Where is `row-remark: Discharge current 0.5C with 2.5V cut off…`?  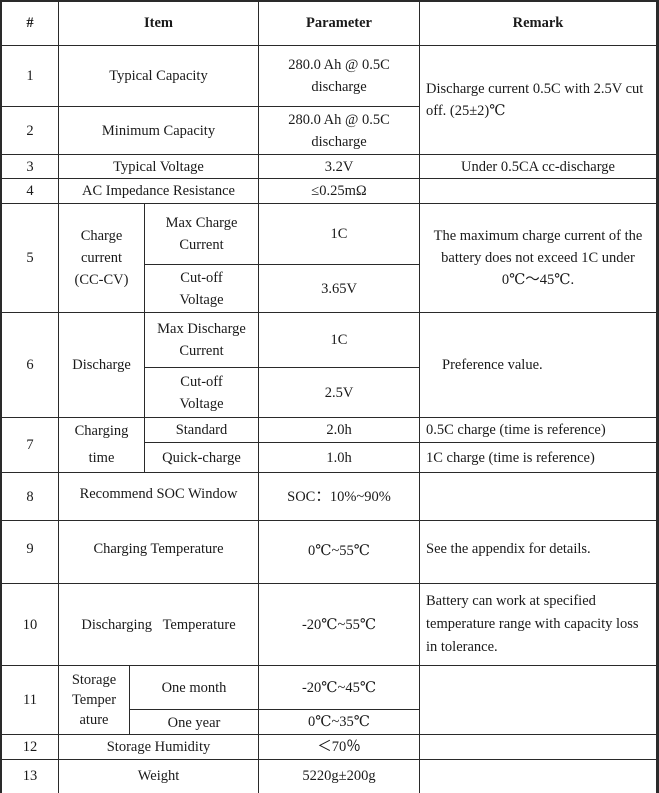 row-remark: Discharge current 0.5C with 2.5V cut off… is located at coordinates (538, 100).